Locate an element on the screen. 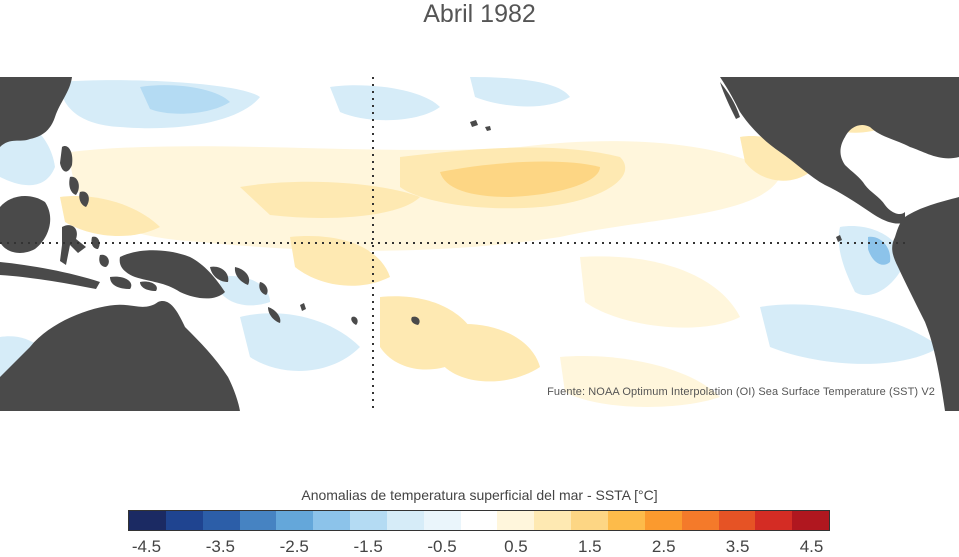  colorbar is located at coordinates (479, 520).